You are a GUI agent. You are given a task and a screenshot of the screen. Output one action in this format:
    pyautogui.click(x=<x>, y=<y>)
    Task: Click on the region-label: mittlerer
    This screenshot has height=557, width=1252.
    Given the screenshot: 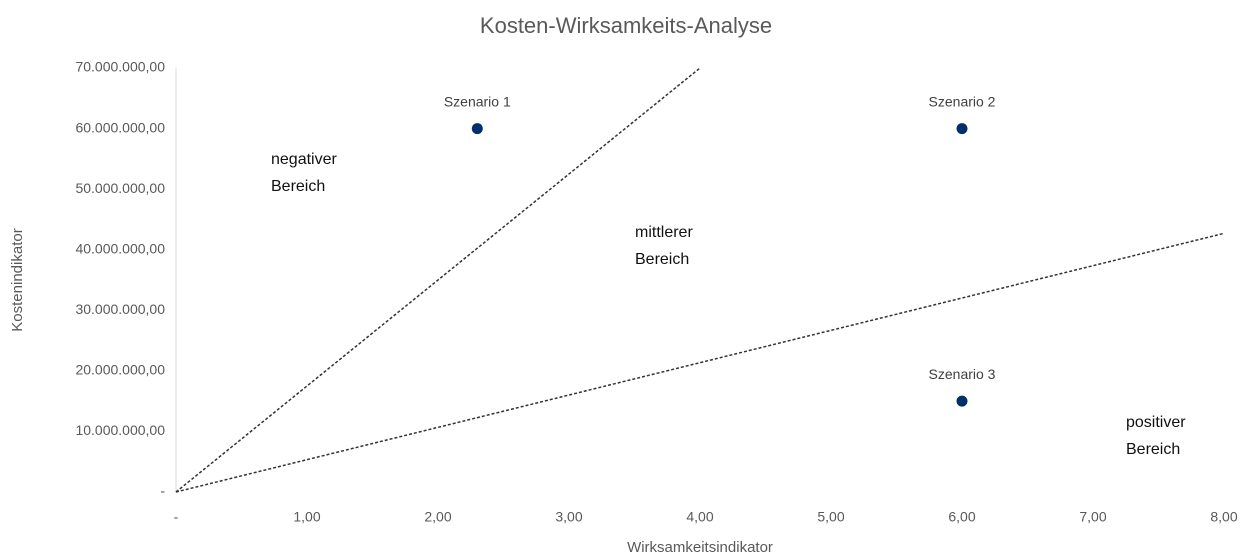 What is the action you would take?
    pyautogui.click(x=664, y=232)
    